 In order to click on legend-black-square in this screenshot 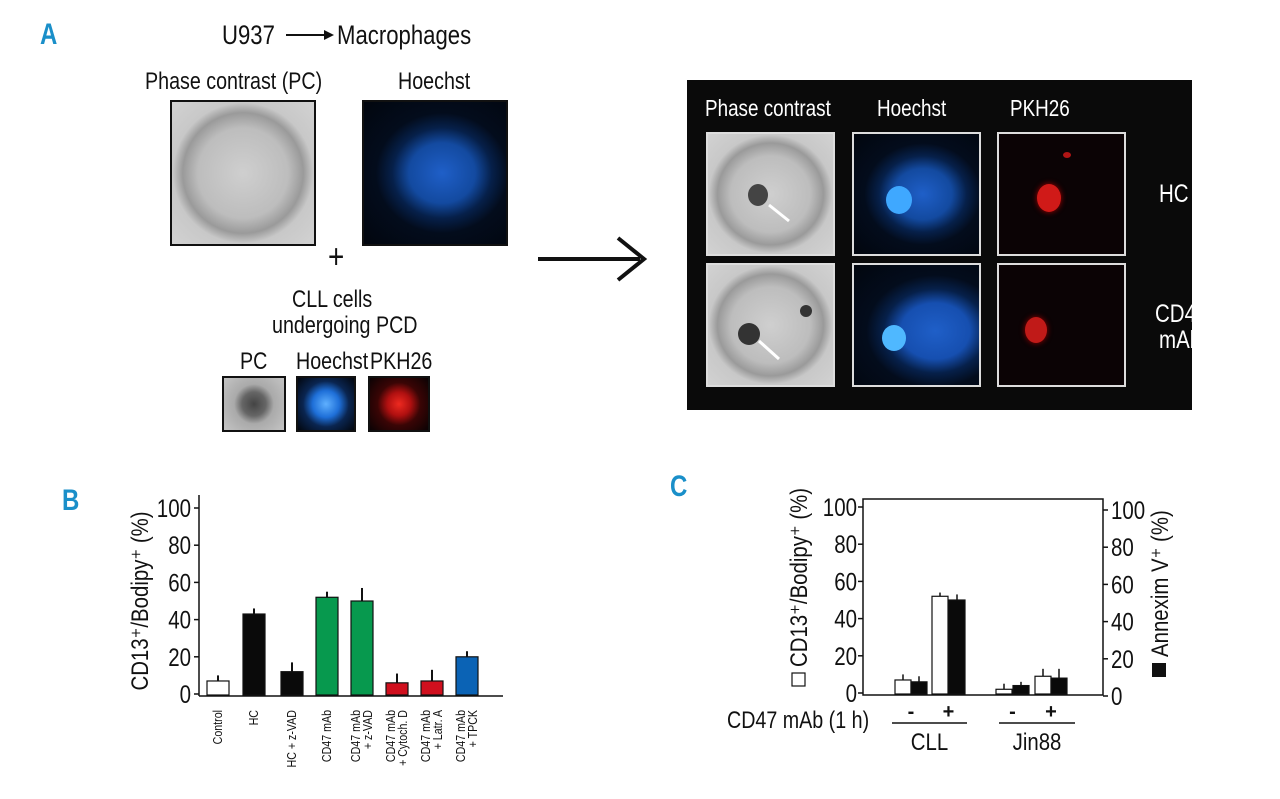, I will do `click(1159, 670)`.